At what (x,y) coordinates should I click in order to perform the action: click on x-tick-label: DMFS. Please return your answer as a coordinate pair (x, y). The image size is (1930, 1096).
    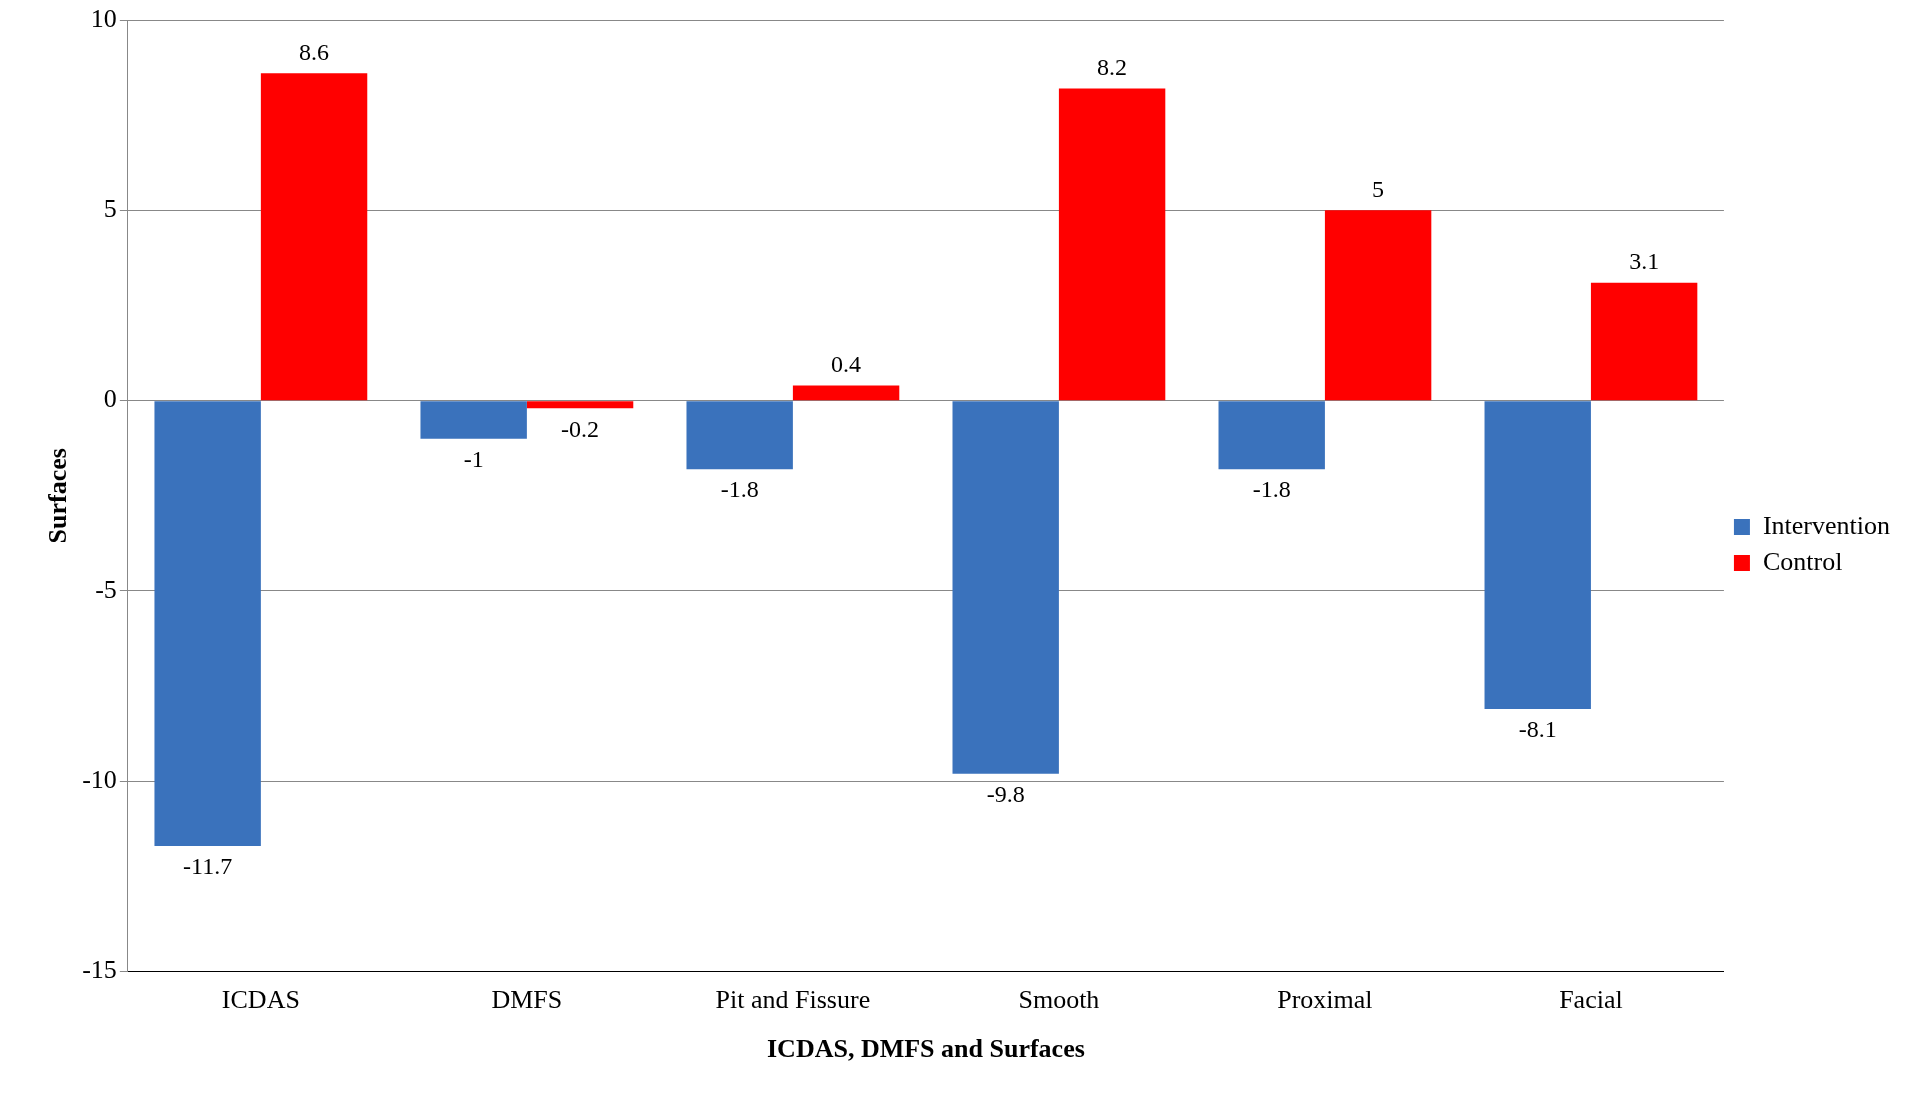
    Looking at the image, I should click on (527, 1000).